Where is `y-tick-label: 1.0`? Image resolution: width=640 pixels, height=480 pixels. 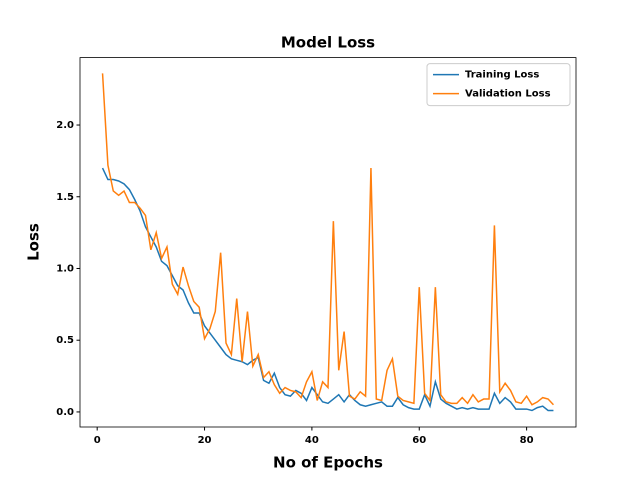 y-tick-label: 1.0 is located at coordinates (65, 268).